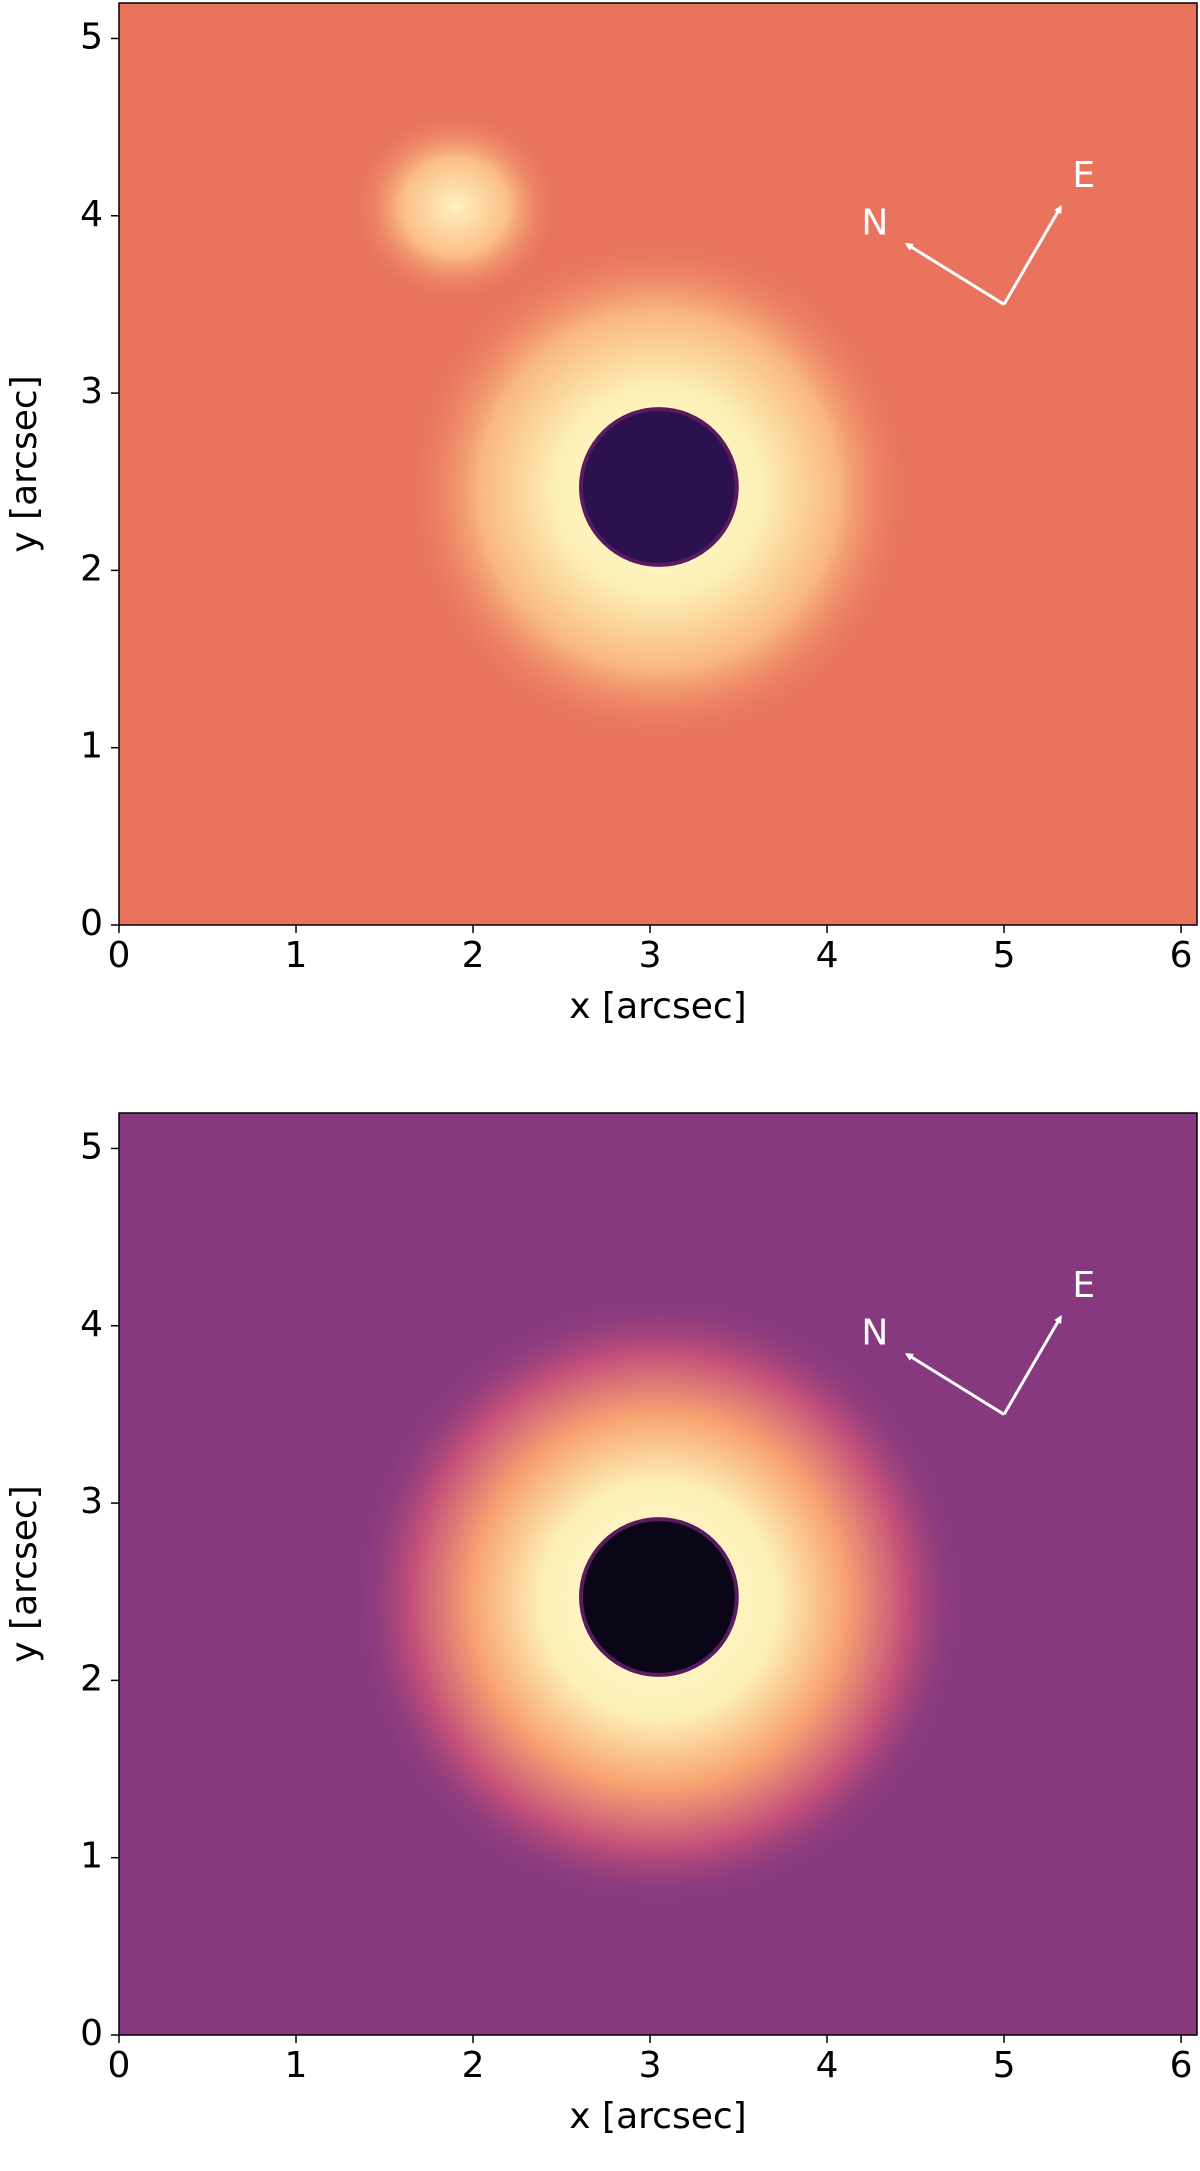  What do you see at coordinates (455, 207) in the screenshot?
I see `companion` at bounding box center [455, 207].